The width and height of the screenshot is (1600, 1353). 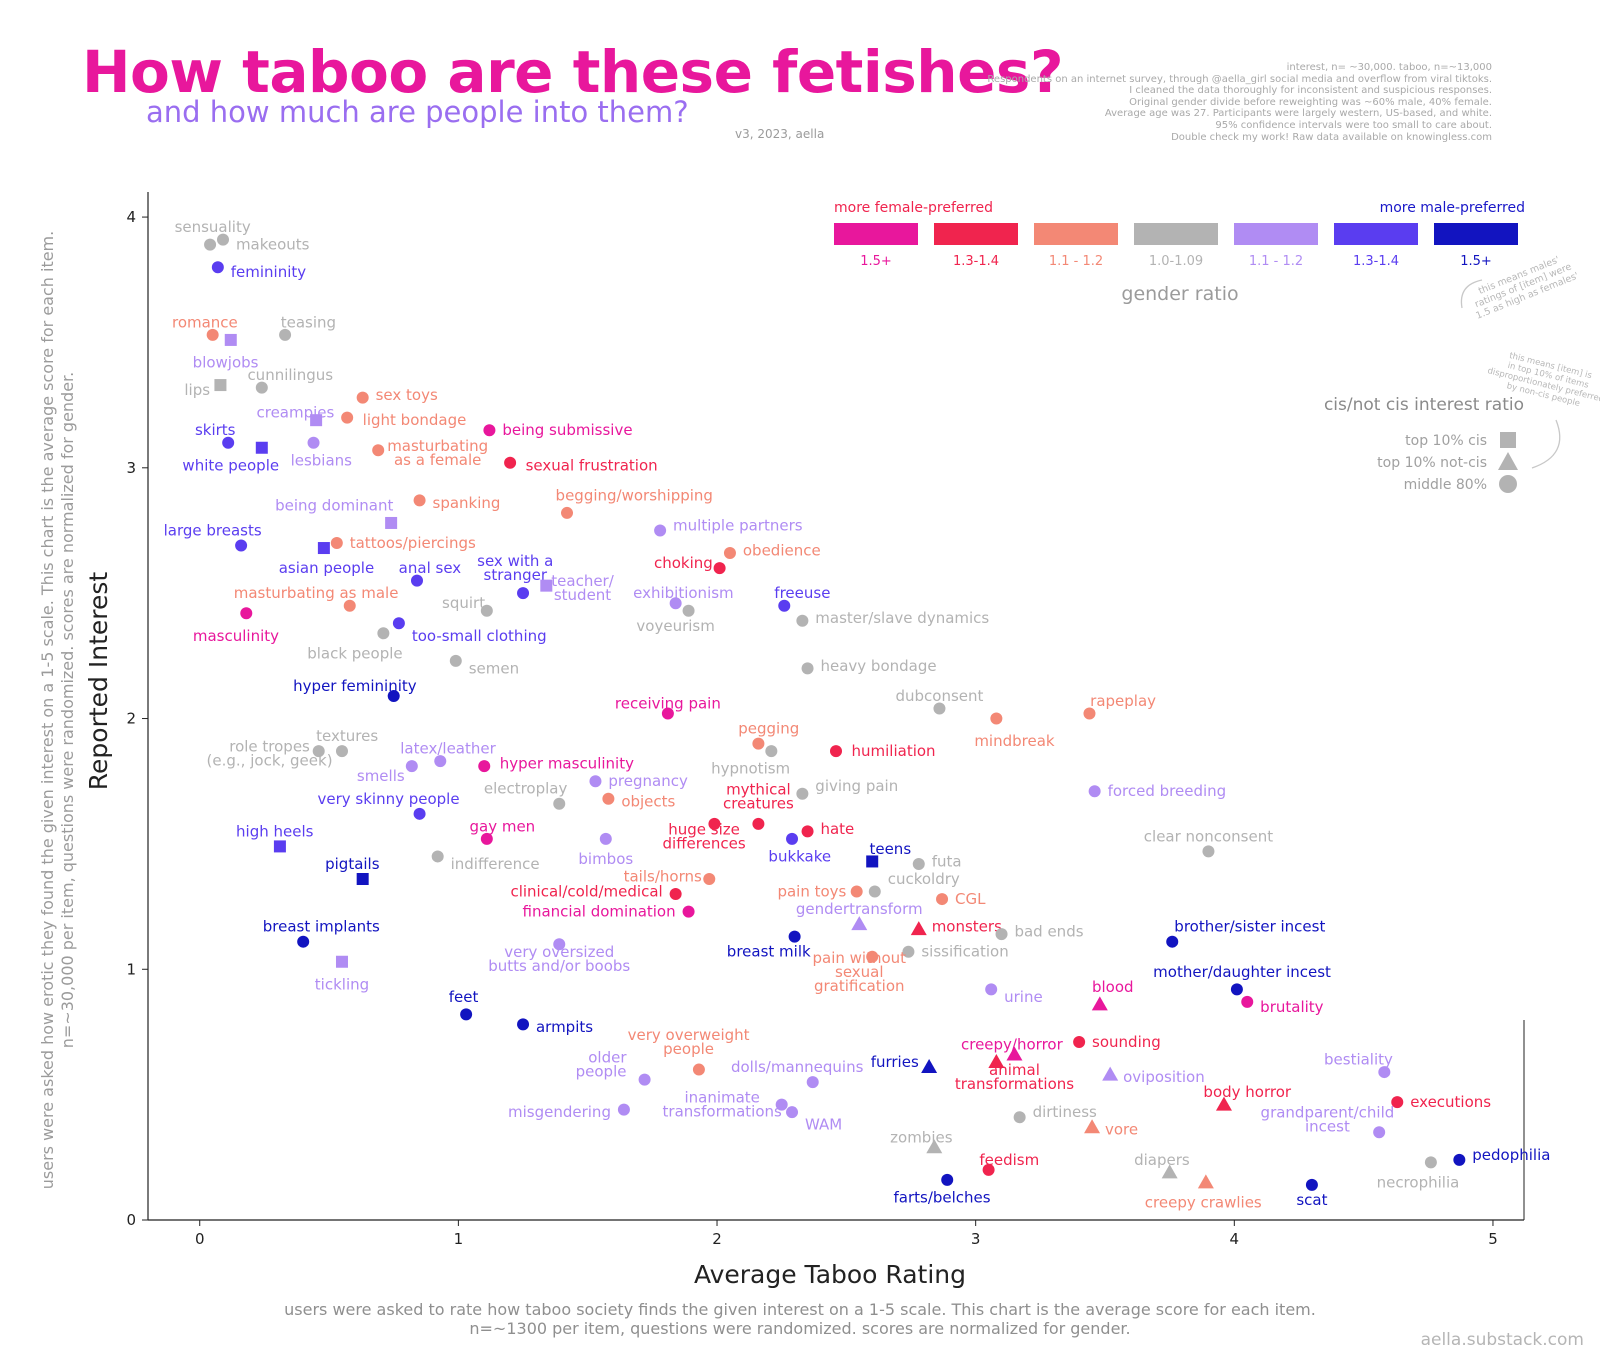 What do you see at coordinates (942, 899) in the screenshot?
I see `marker-cgl` at bounding box center [942, 899].